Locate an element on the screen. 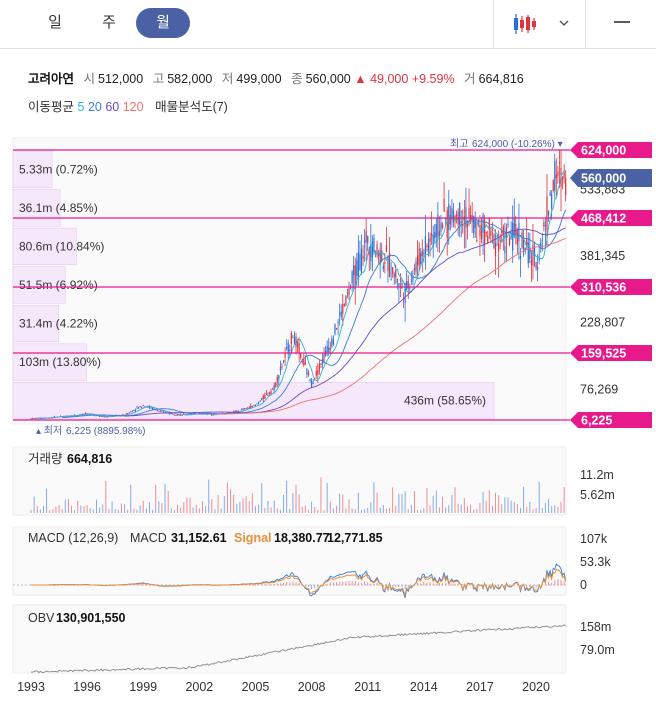  current-price-label: 560,000 is located at coordinates (603, 178).